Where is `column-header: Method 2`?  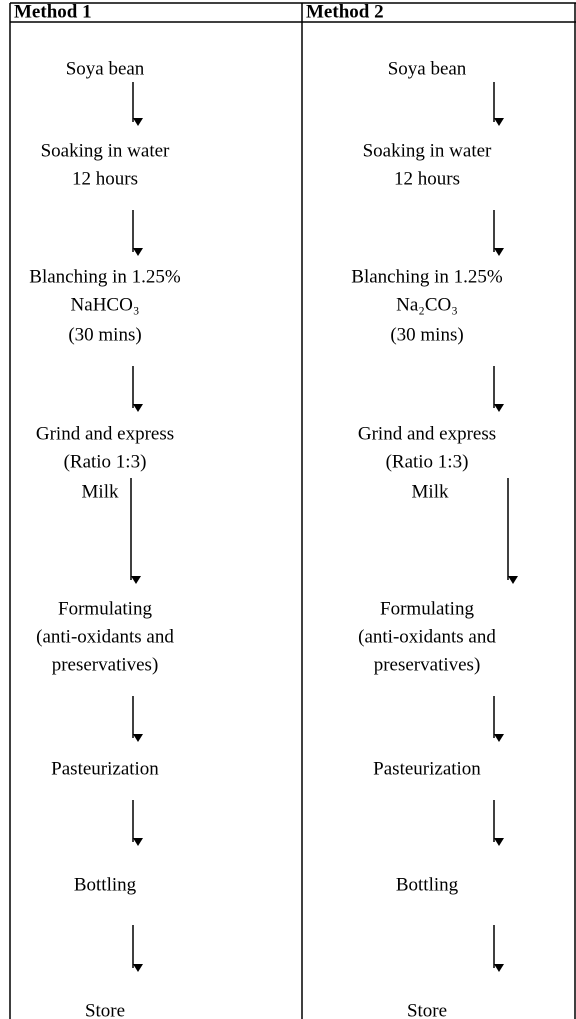 column-header: Method 2 is located at coordinates (345, 11).